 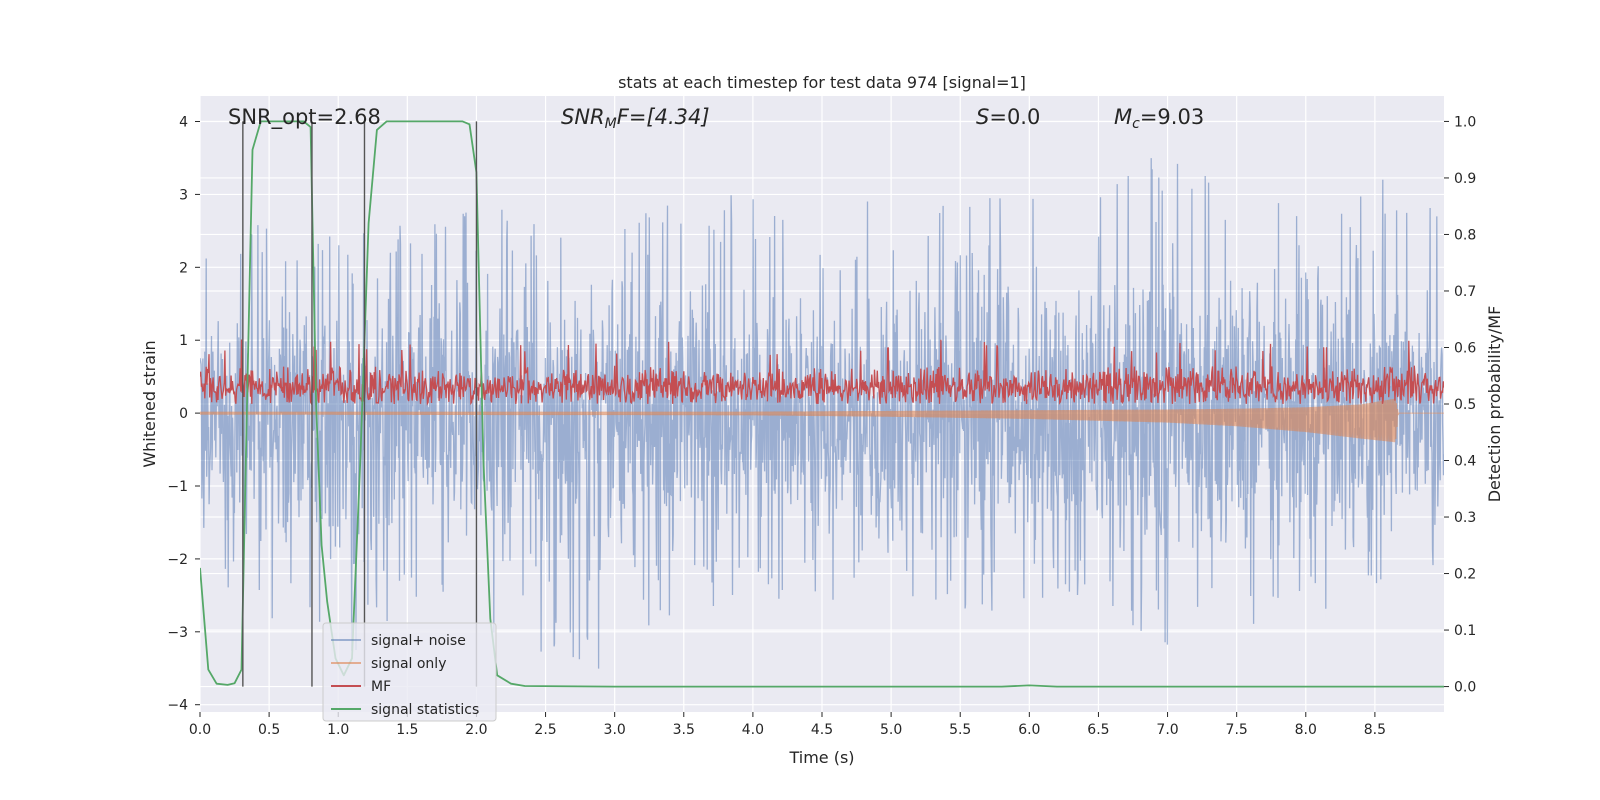 I want to click on vertical-markers, so click(x=360, y=404).